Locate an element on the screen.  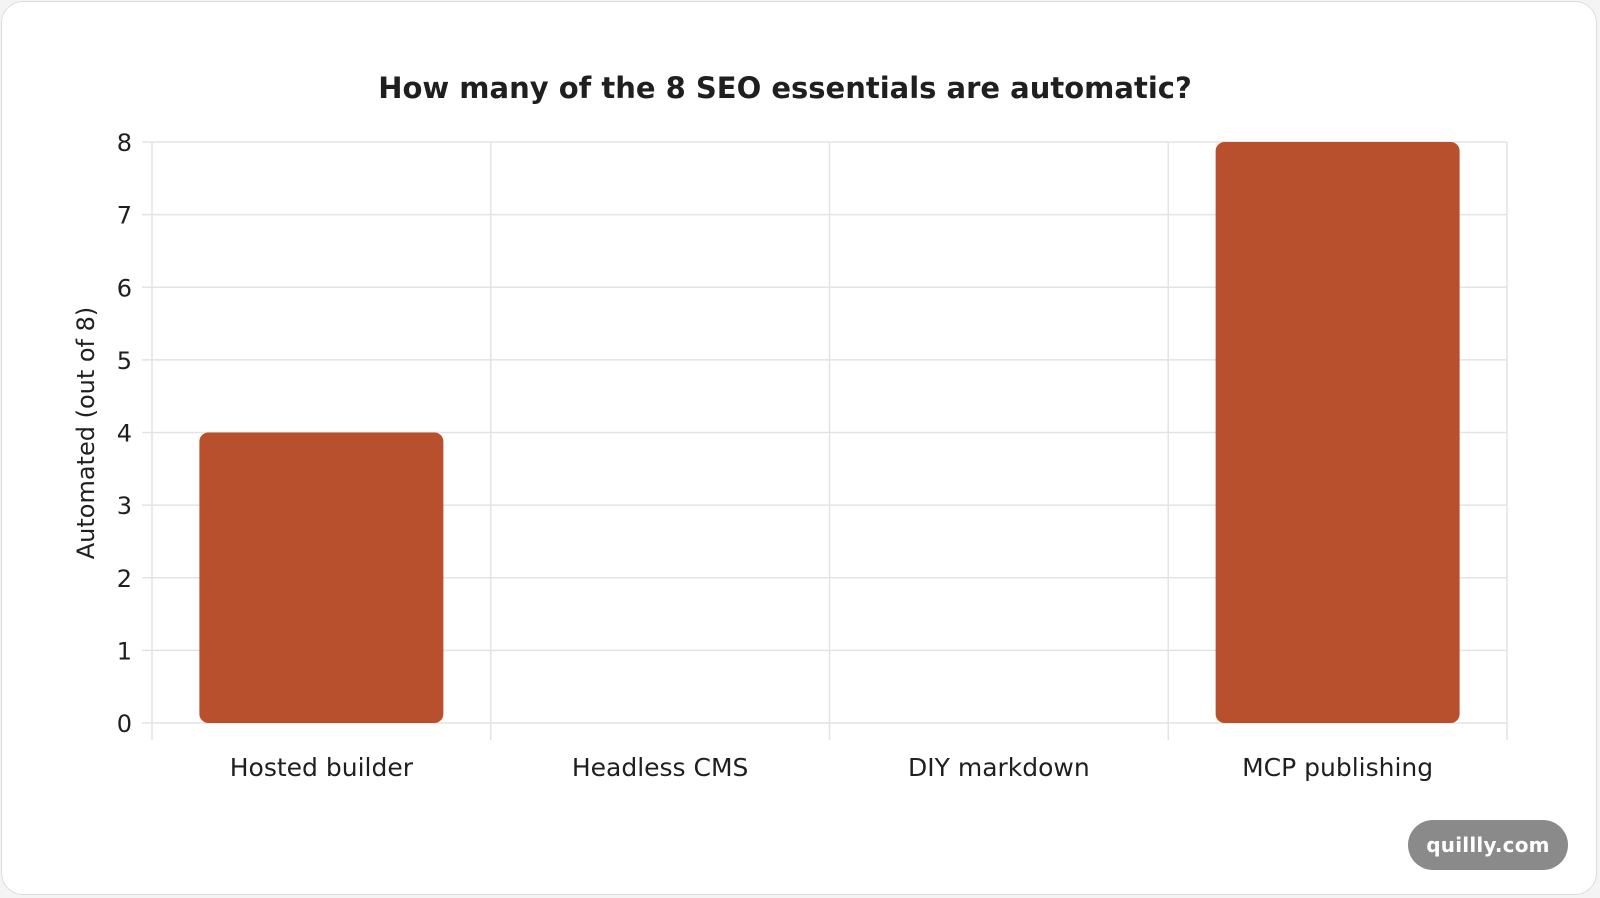
bar-mcp-publishing is located at coordinates (1337, 432).